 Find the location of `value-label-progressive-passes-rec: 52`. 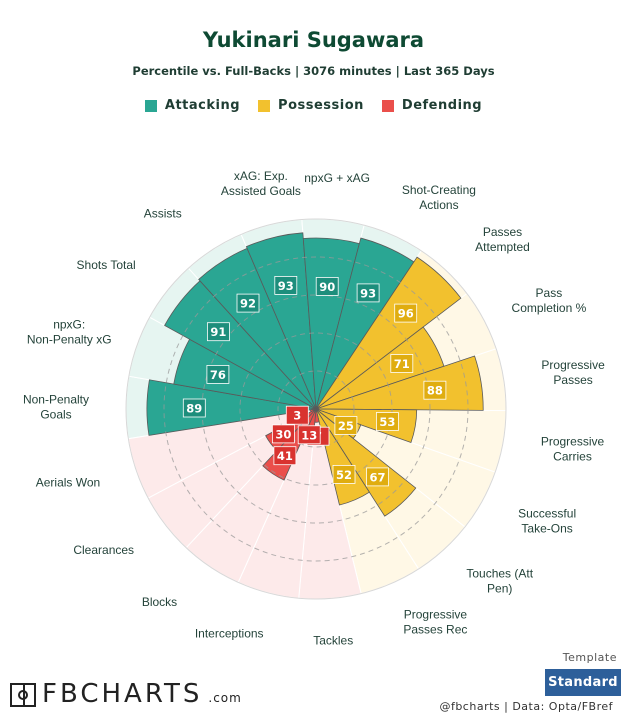

value-label-progressive-passes-rec: 52 is located at coordinates (344, 475).